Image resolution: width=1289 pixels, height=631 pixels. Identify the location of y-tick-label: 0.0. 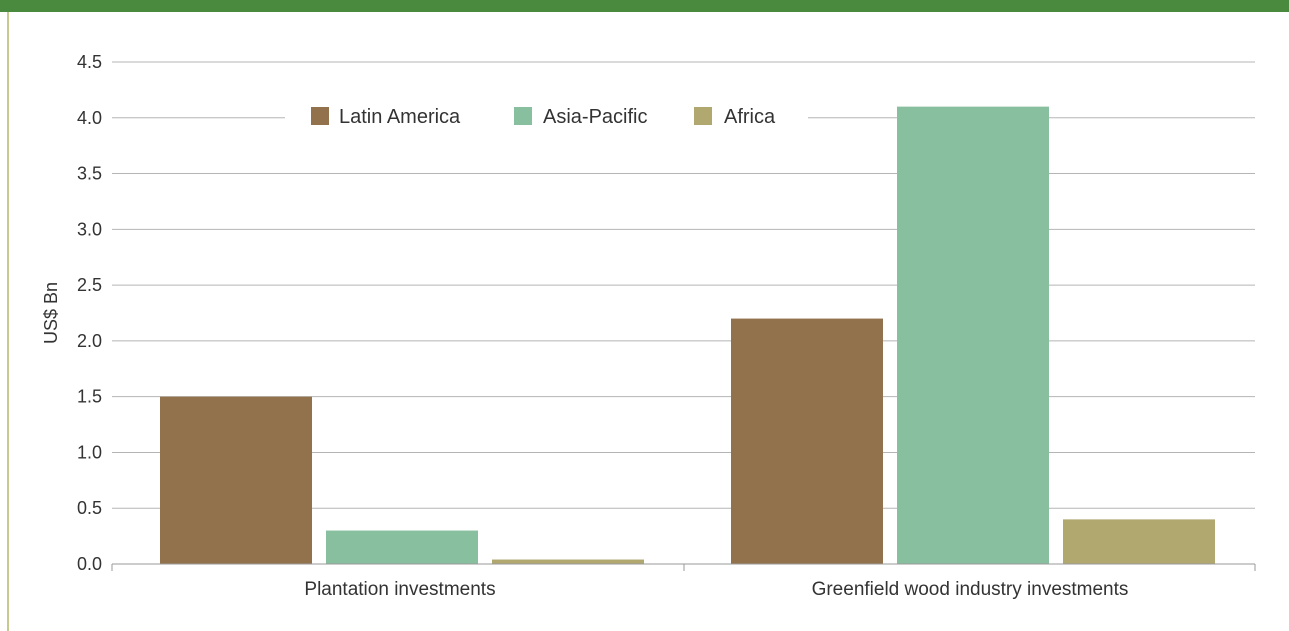
(89, 564).